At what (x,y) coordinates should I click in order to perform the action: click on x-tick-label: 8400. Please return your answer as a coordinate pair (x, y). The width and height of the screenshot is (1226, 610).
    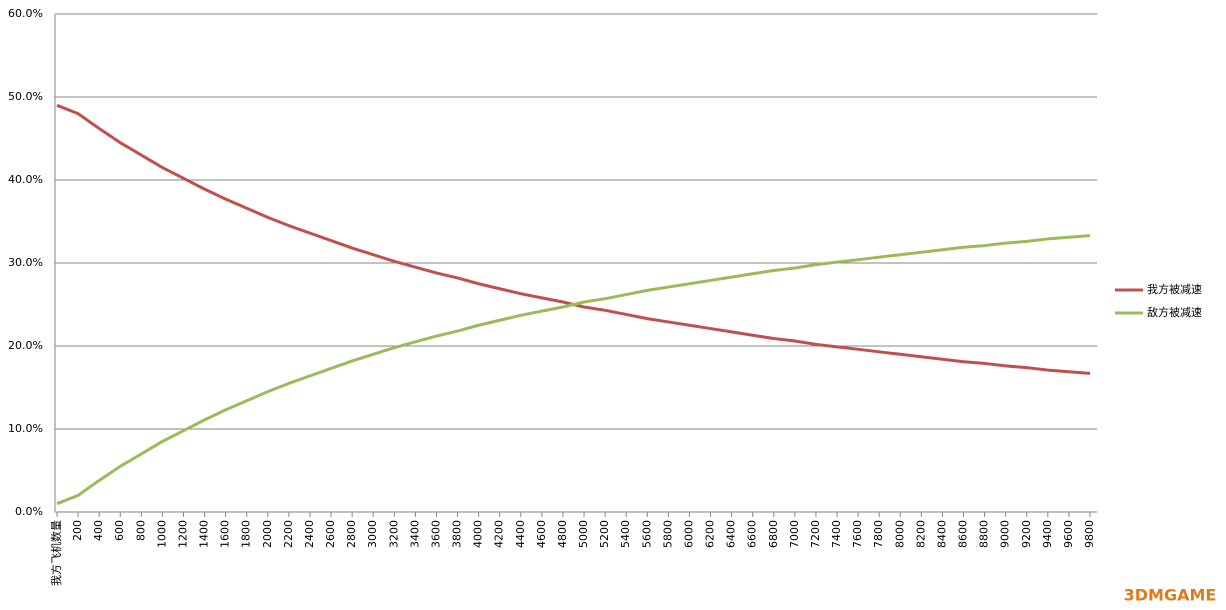
    Looking at the image, I should click on (941, 534).